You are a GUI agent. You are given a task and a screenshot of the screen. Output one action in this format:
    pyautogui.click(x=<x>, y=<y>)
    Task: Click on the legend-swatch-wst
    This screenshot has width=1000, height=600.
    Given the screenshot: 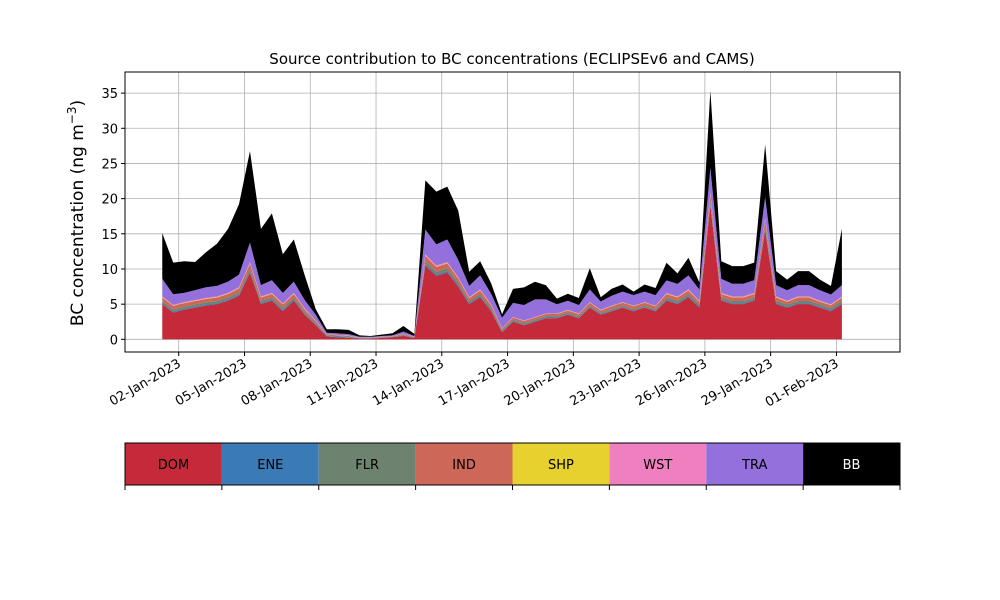 What is the action you would take?
    pyautogui.click(x=658, y=464)
    